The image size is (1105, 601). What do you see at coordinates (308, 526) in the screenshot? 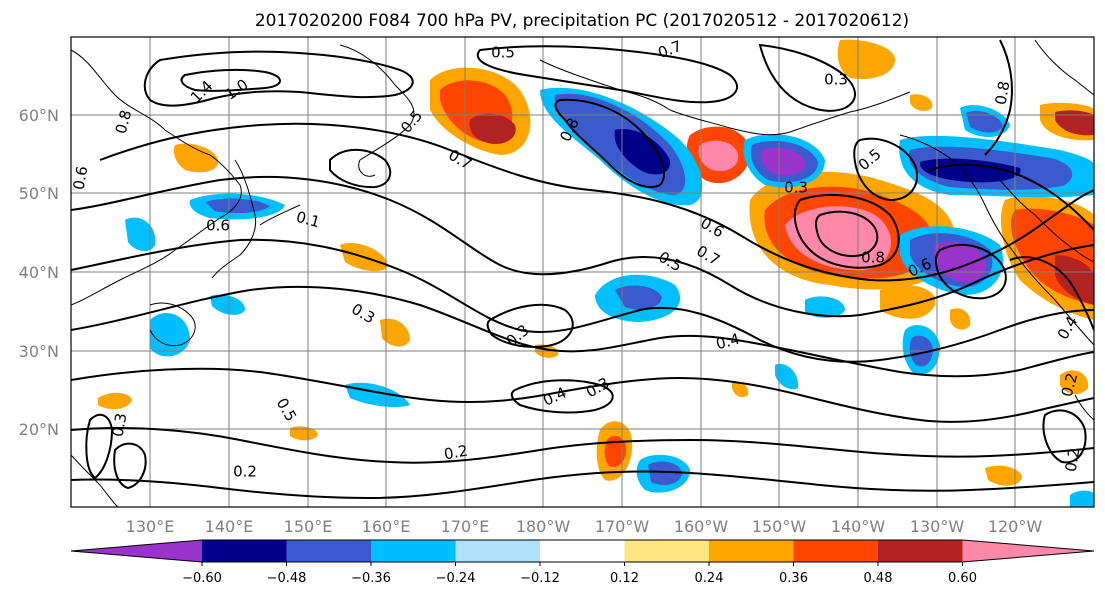
I see `lon-label: 150°E` at bounding box center [308, 526].